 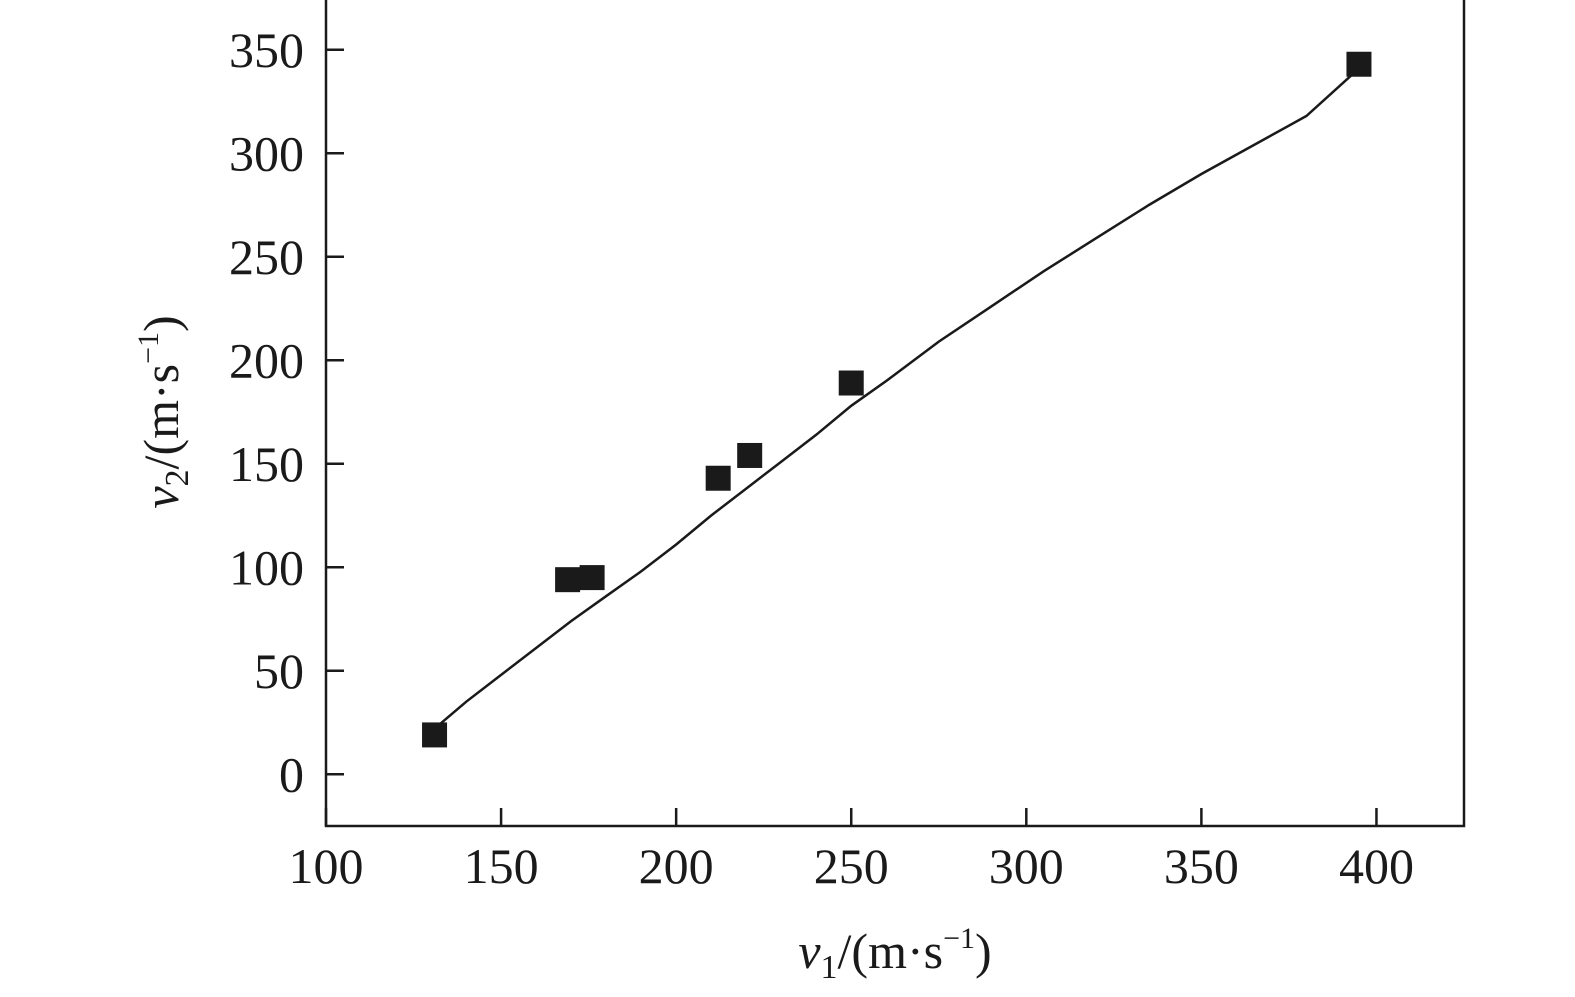 I want to click on y-tick-label: 0, so click(x=291, y=774).